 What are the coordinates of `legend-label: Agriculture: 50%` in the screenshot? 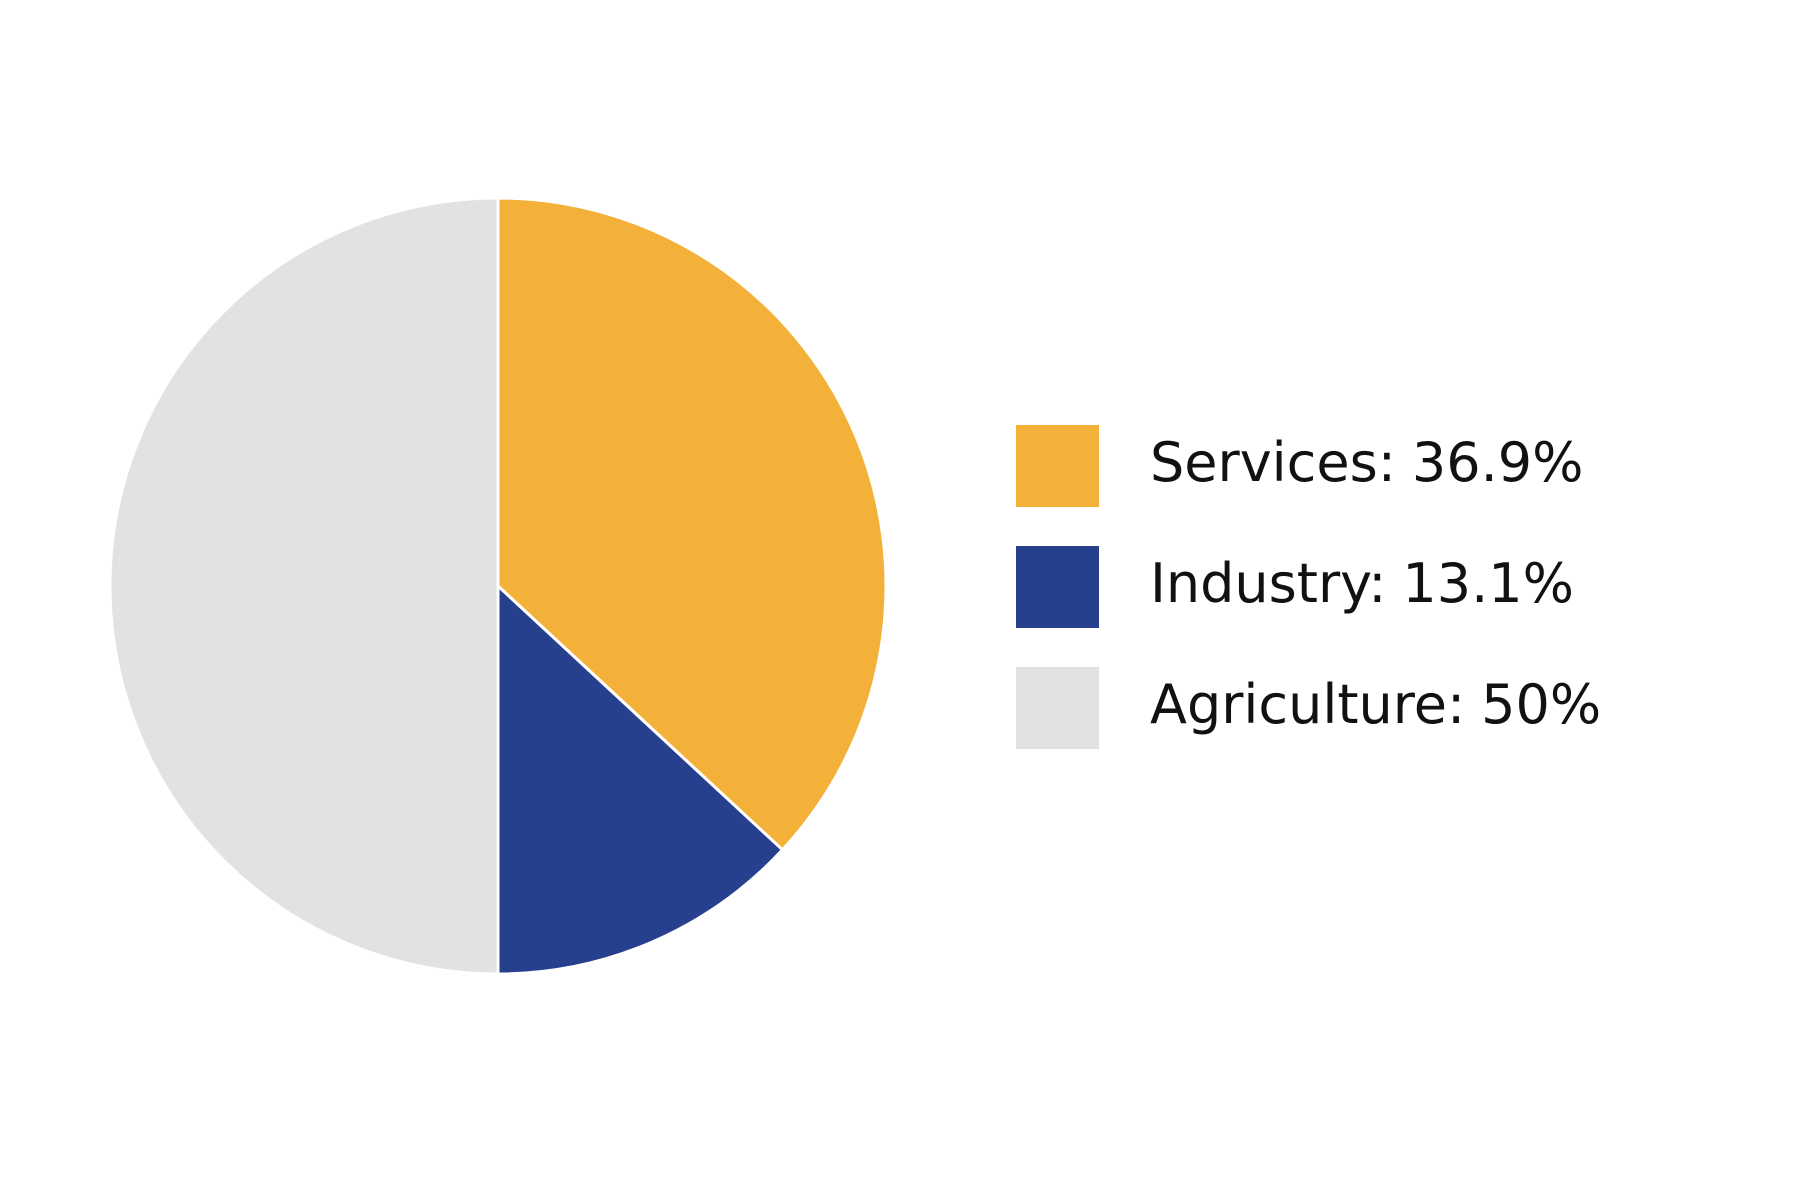 It's located at (1375, 704).